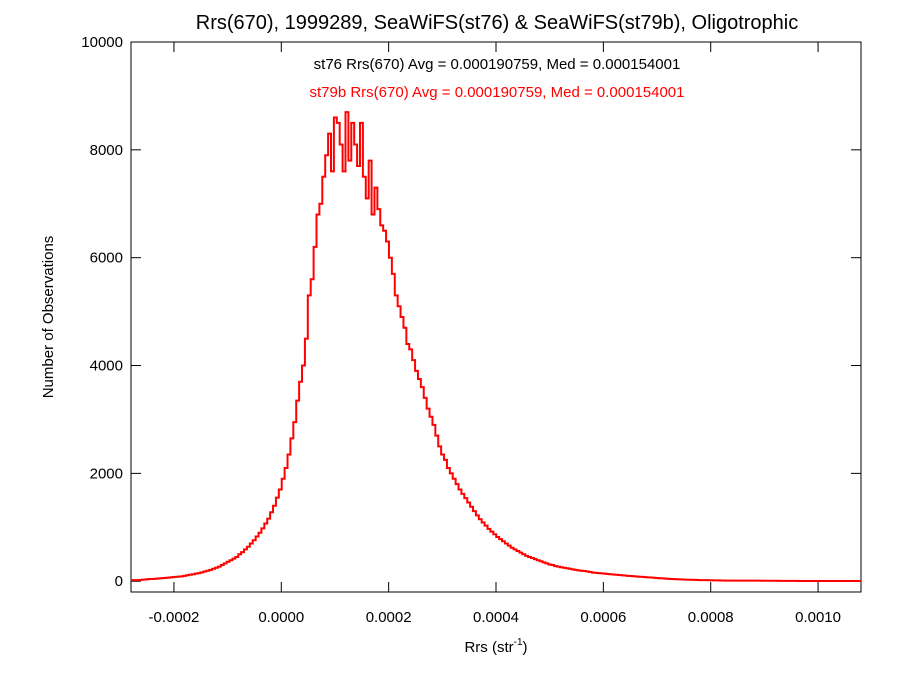 This screenshot has height=675, width=900. Describe the element at coordinates (106, 150) in the screenshot. I see `y-tick-label: 8000` at that location.